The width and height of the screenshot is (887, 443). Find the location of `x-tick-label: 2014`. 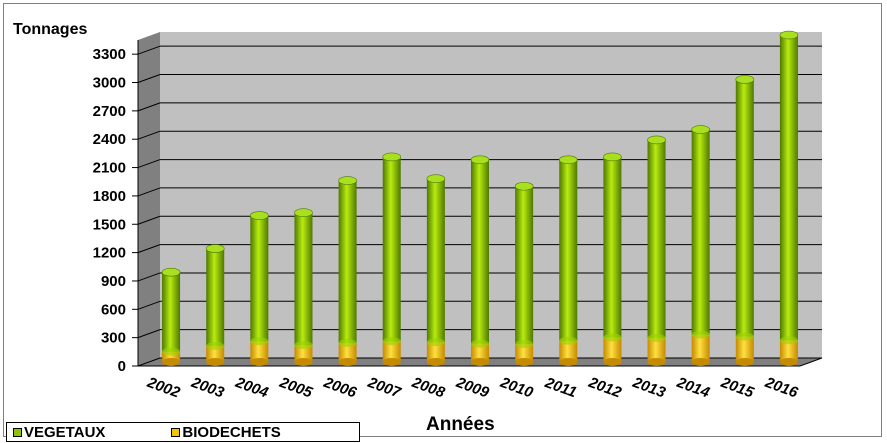

x-tick-label: 2014 is located at coordinates (693, 388).